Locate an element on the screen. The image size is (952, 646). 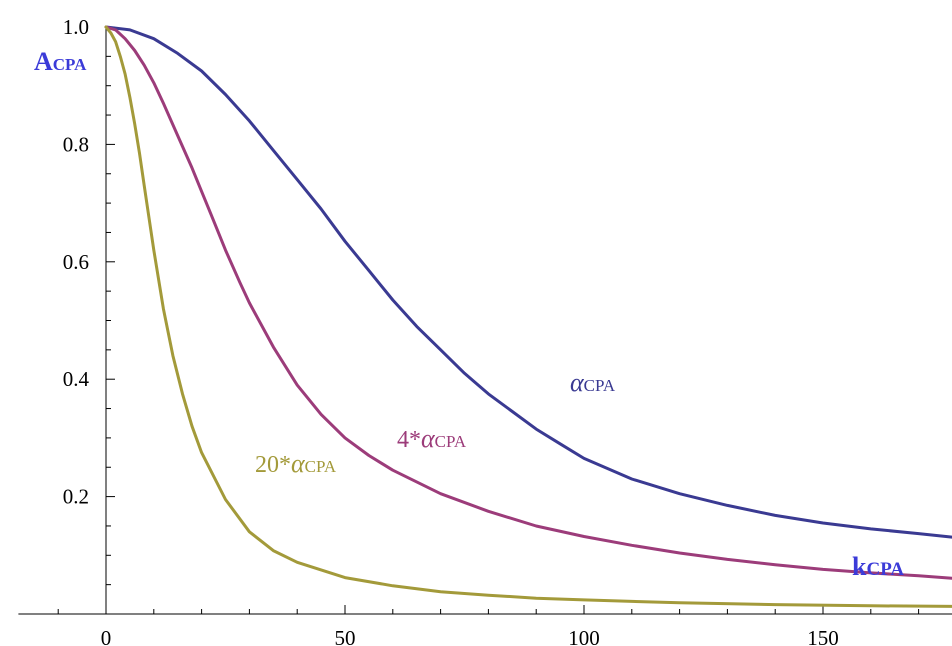
x-tick-label: 150 is located at coordinates (823, 636).